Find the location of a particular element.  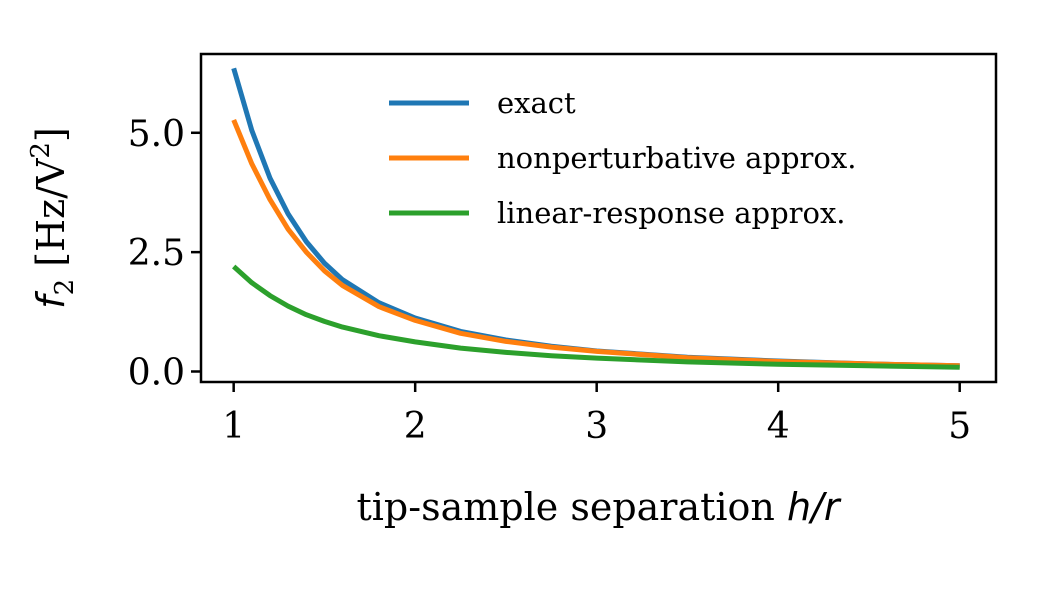

y-axis-label-unit-superscript: 2 is located at coordinates (41, 150).